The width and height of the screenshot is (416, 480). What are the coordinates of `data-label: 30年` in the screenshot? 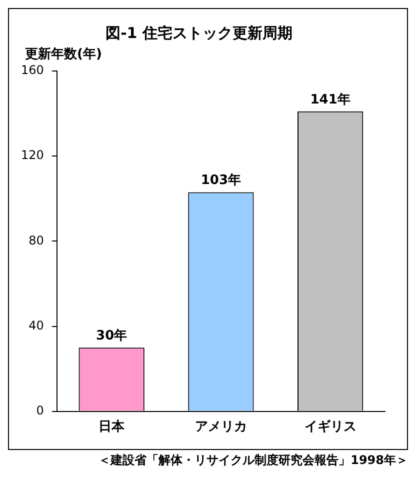 It's located at (112, 336).